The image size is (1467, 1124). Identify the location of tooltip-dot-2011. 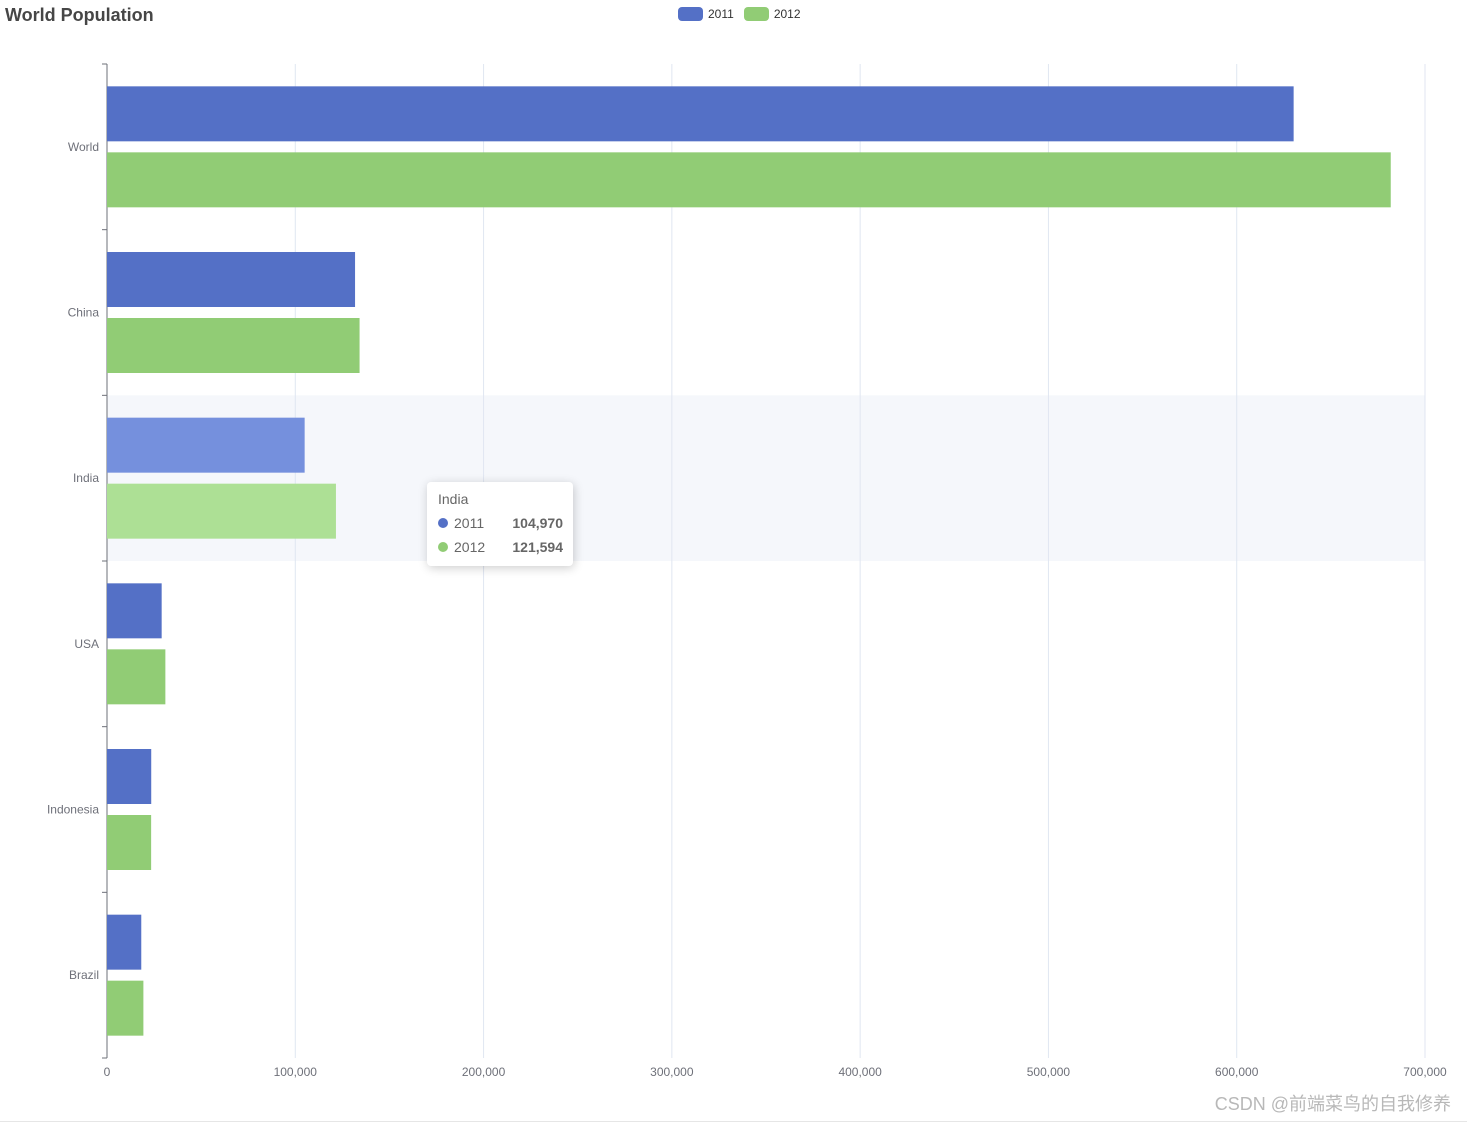
(443, 523).